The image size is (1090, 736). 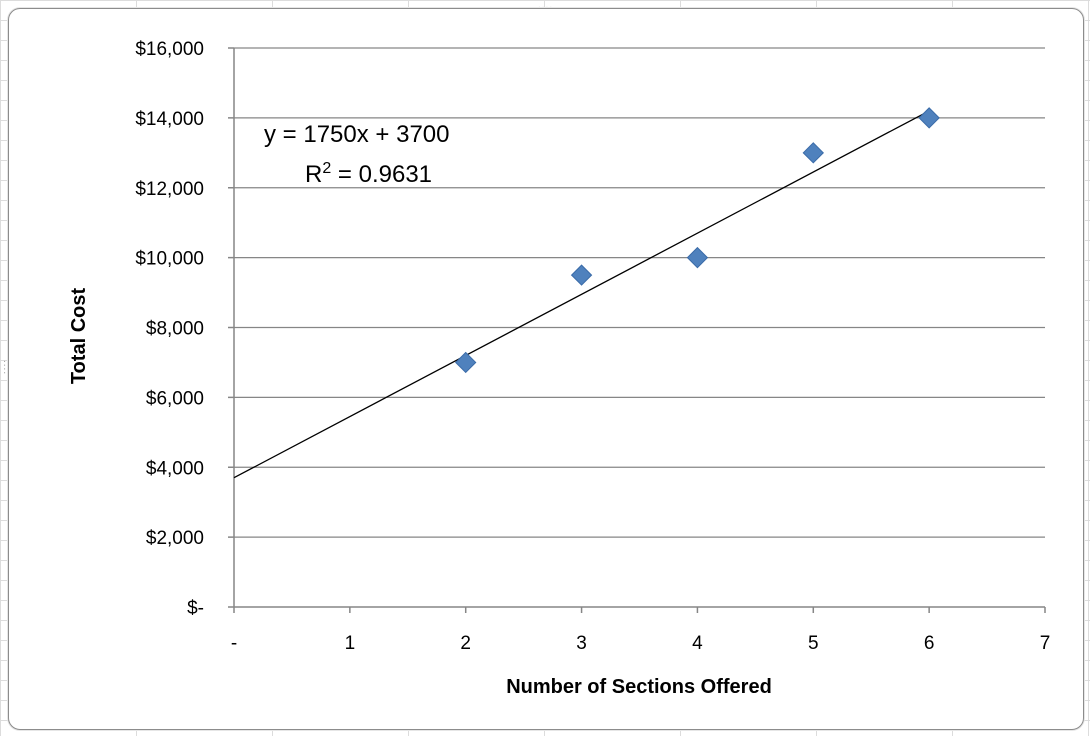 What do you see at coordinates (639, 687) in the screenshot?
I see `x-axis-title: Number of Sections Offered` at bounding box center [639, 687].